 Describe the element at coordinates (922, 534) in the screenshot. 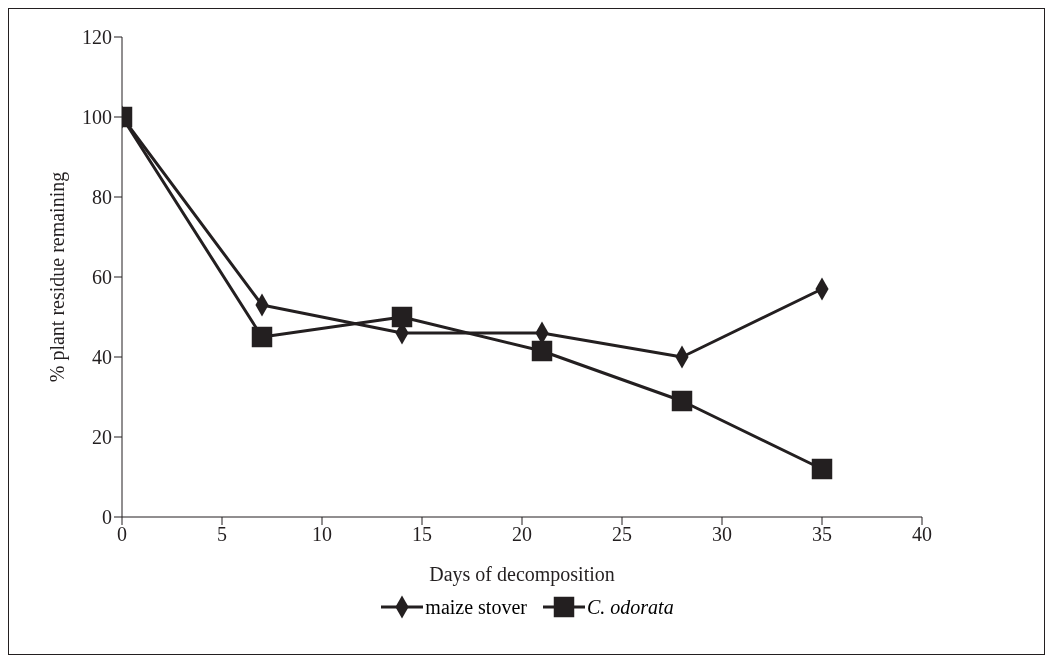

I see `x-tick-label: 40` at that location.